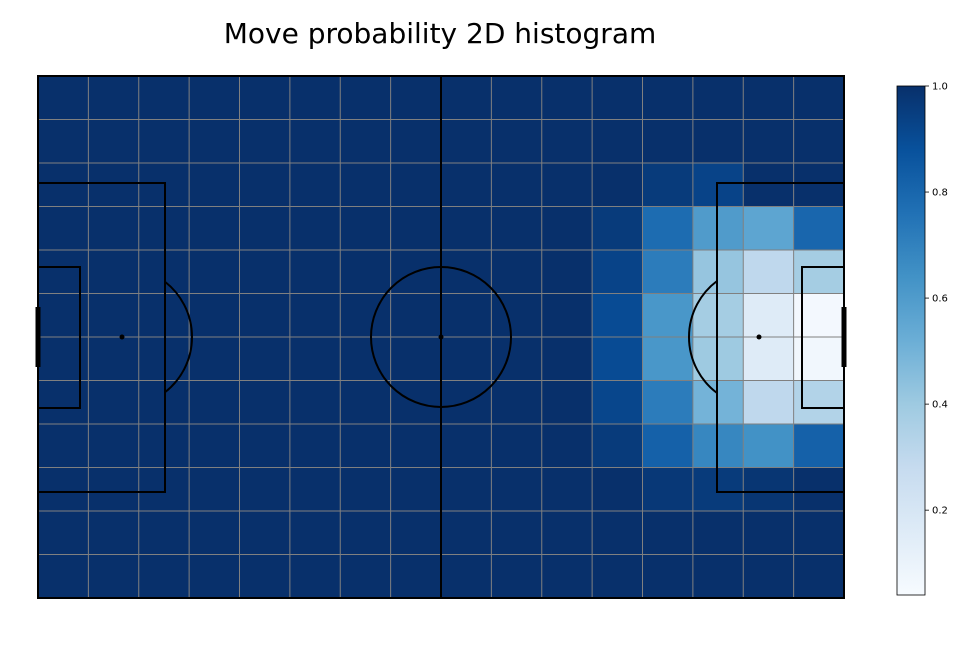  Describe the element at coordinates (940, 193) in the screenshot. I see `colorbar-tick-label: 0.8` at that location.